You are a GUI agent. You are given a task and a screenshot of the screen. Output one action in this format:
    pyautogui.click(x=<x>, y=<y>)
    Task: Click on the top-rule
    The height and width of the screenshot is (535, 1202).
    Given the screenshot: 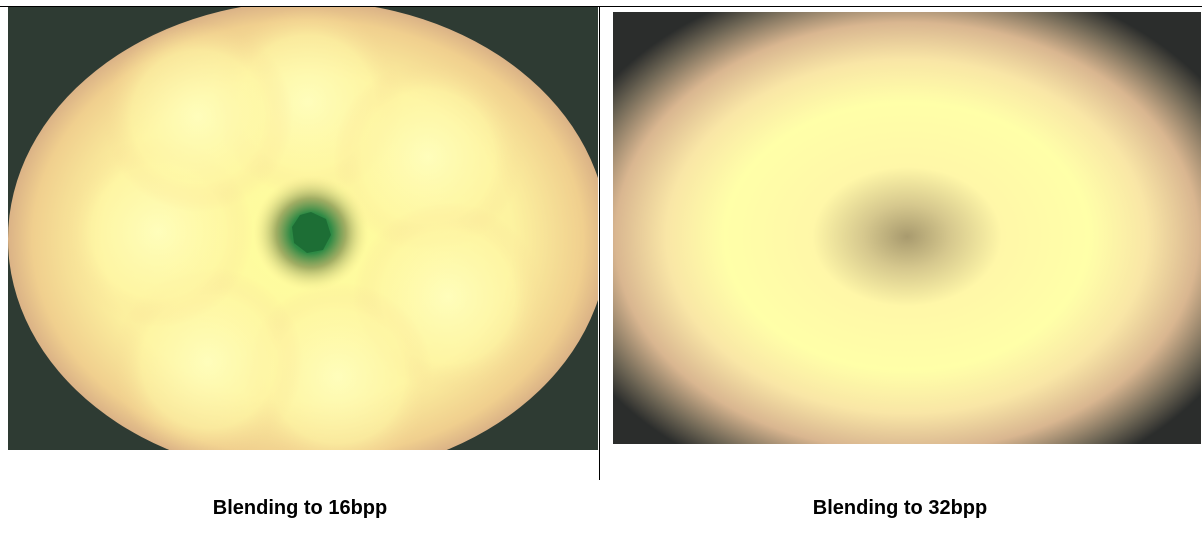 What is the action you would take?
    pyautogui.click(x=601, y=6)
    